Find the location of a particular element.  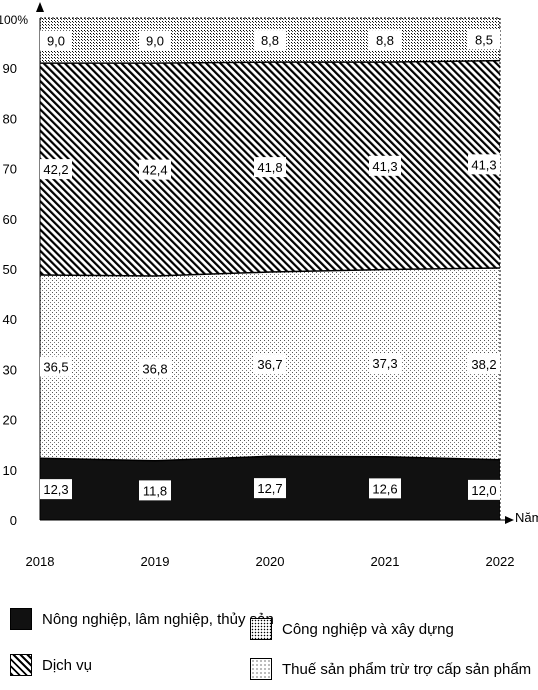

x-tick-label: 2020 is located at coordinates (270, 561).